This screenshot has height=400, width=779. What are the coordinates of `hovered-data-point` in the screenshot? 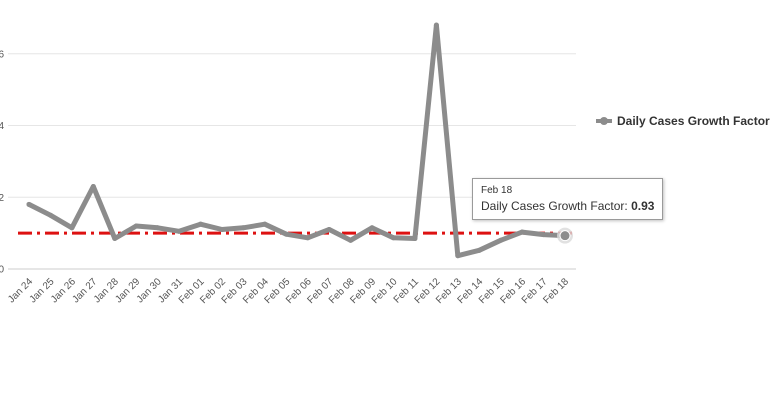 It's located at (565, 236).